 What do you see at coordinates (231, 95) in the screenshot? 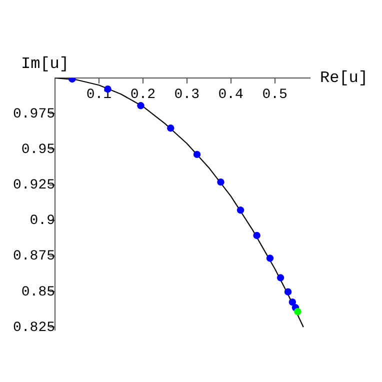
I see `x-tick-label: 0.4` at bounding box center [231, 95].